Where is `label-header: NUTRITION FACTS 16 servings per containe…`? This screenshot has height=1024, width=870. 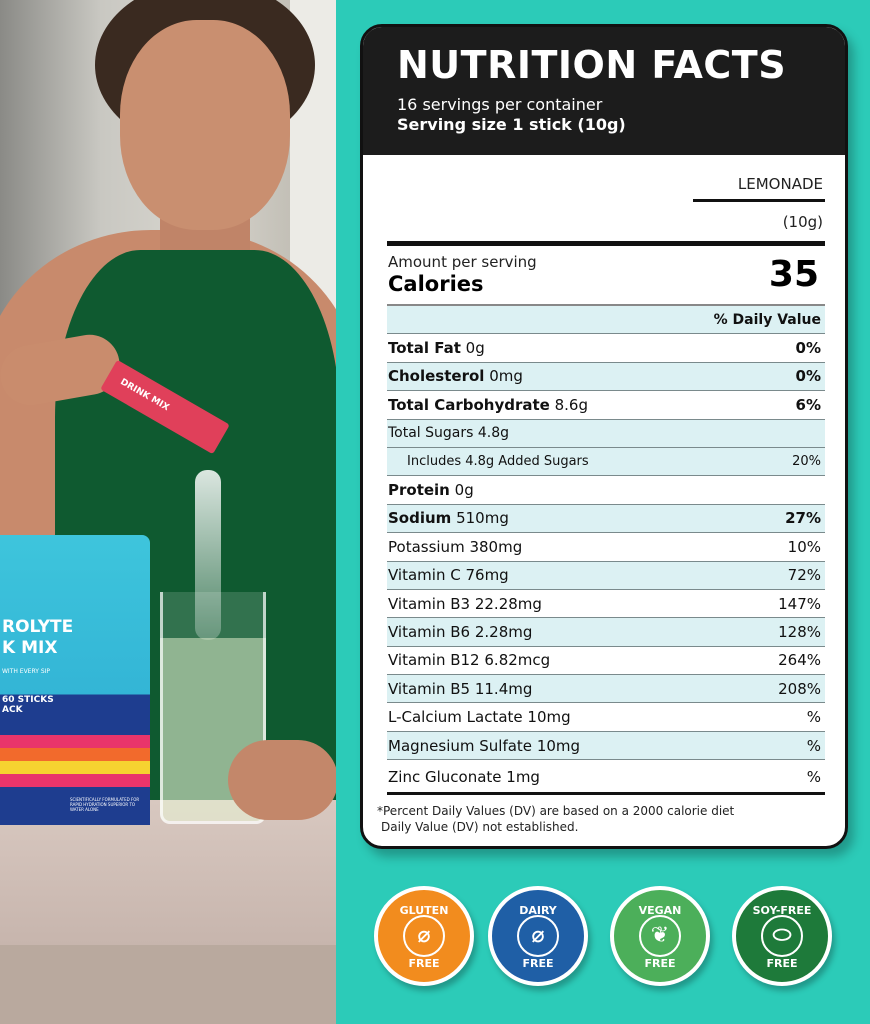 label-header: NUTRITION FACTS 16 servings per containe… is located at coordinates (604, 91).